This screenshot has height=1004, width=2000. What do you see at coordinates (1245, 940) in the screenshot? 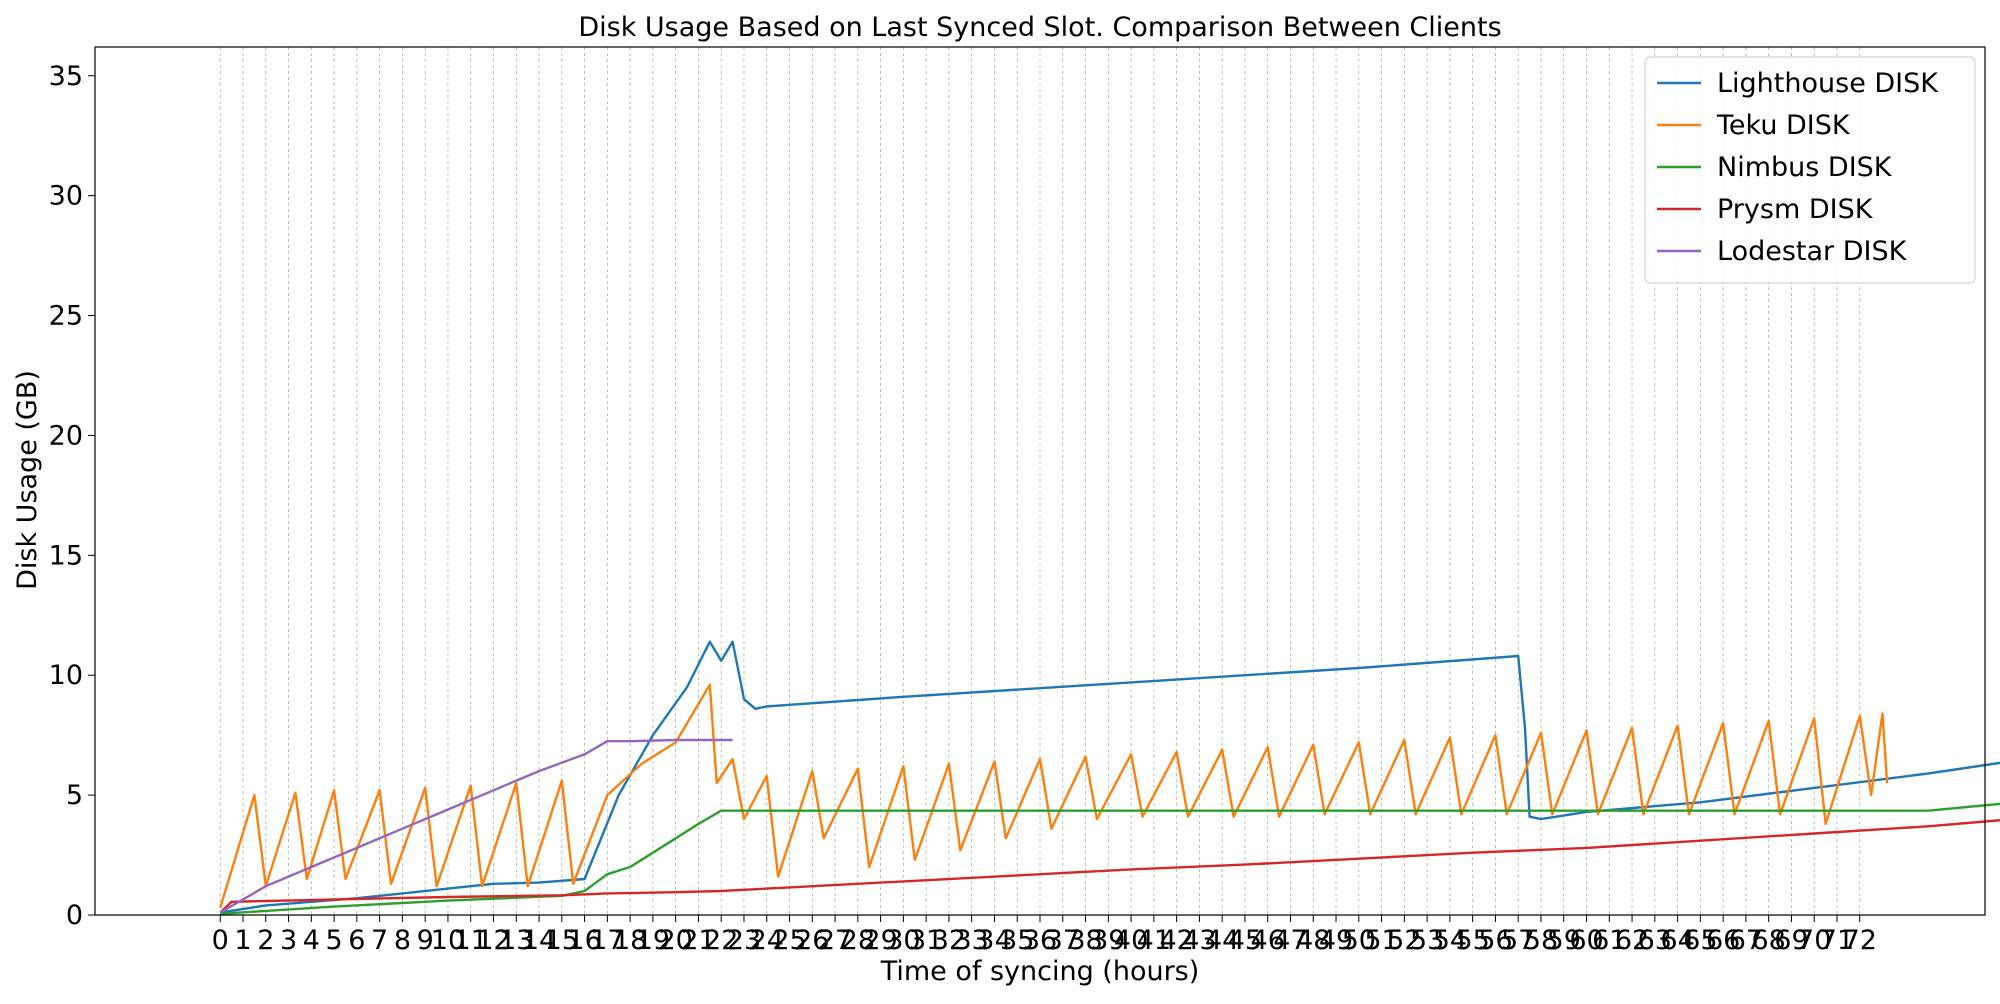
I see `x-tick-label-45: 45` at bounding box center [1245, 940].